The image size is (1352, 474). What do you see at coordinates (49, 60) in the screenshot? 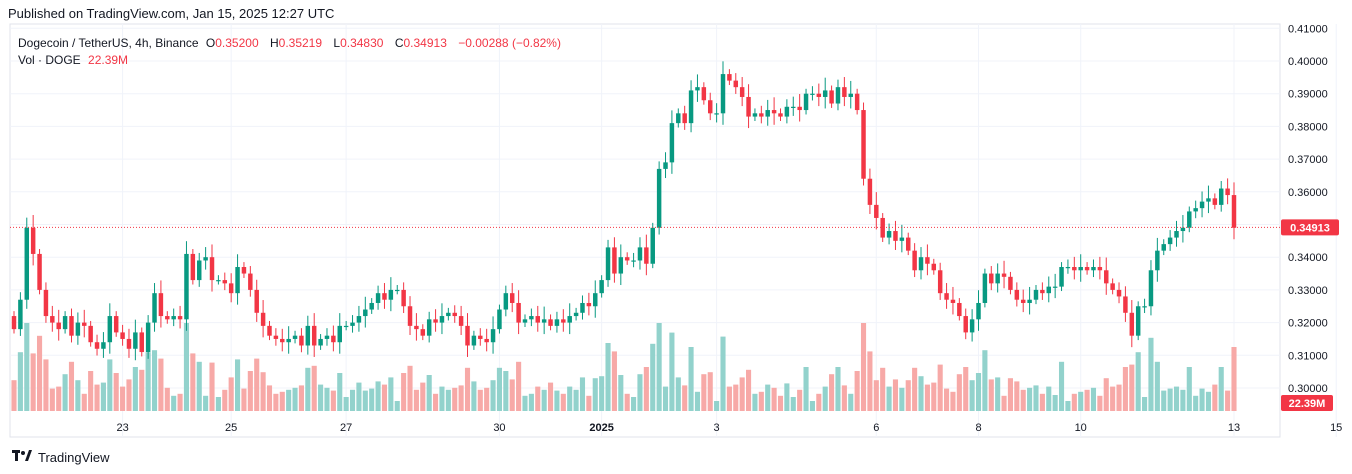
I see `volume-label: Vol · DOGE` at bounding box center [49, 60].